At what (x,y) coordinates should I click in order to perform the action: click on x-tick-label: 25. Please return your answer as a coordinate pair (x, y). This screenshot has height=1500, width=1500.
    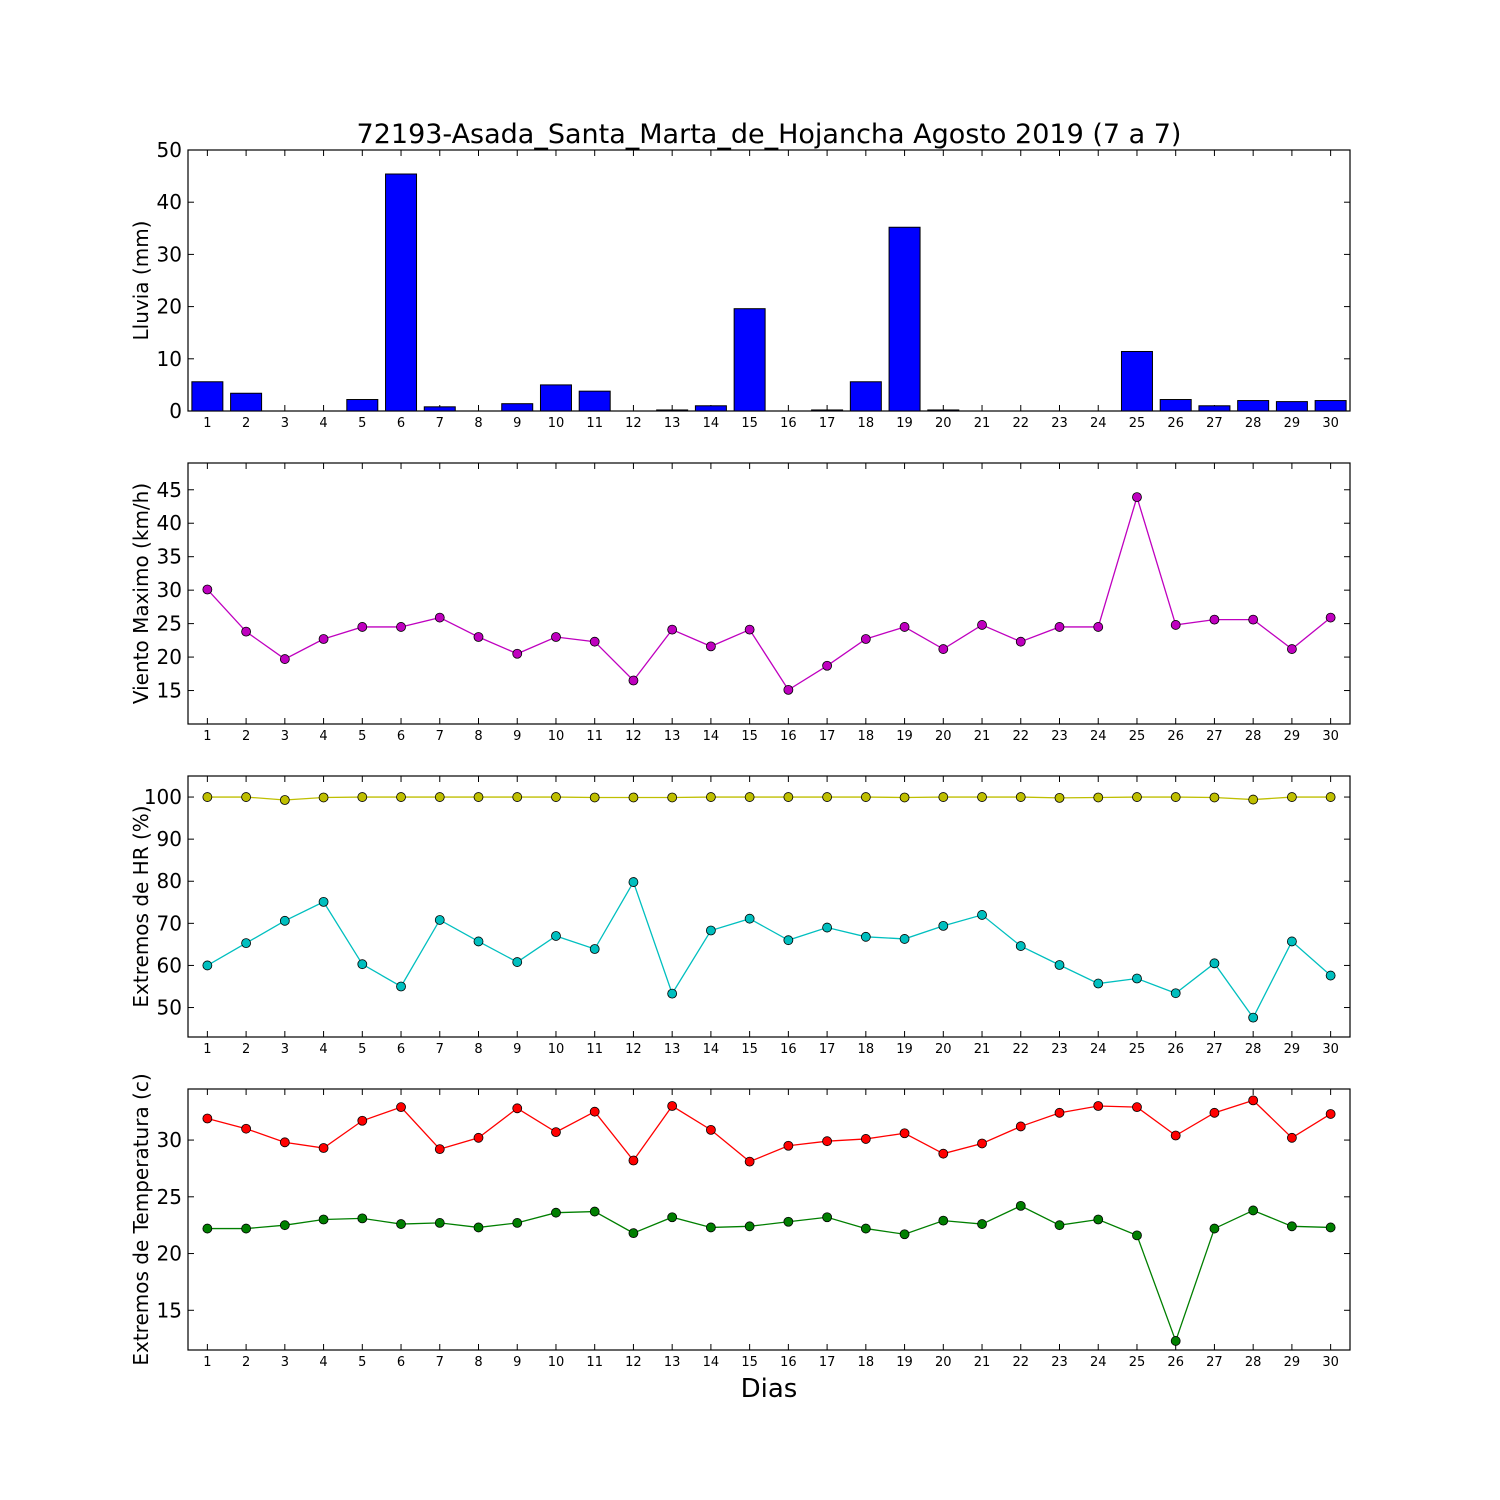
    Looking at the image, I should click on (1137, 1362).